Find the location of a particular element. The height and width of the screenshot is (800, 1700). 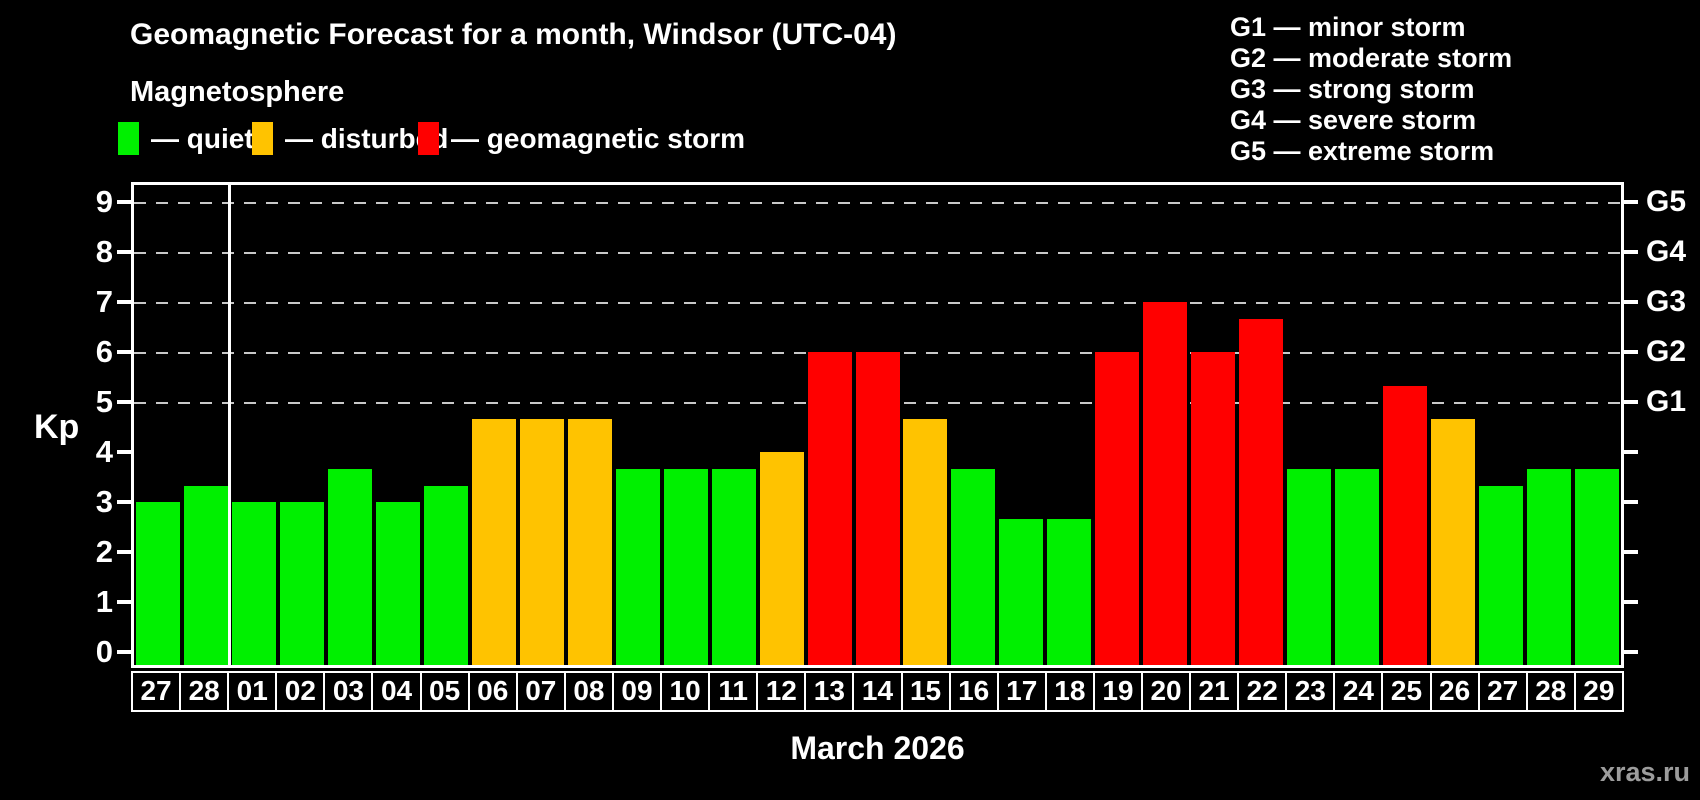

color-legend: — quiet — disturbed — geomagnetic storm is located at coordinates (550, 142).